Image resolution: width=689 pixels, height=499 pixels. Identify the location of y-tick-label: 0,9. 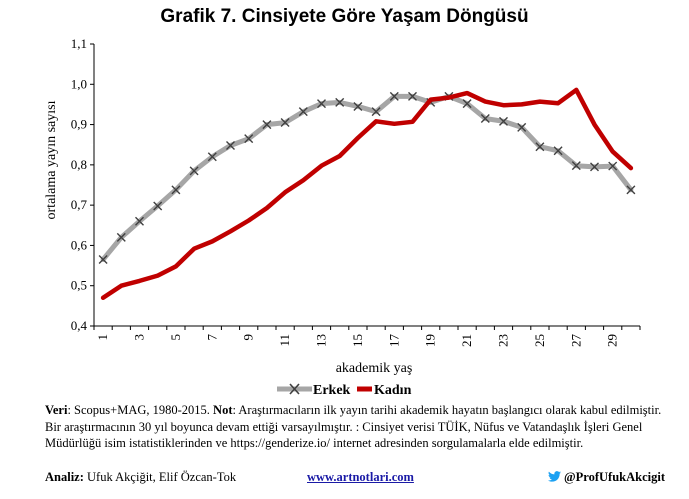
(79, 124).